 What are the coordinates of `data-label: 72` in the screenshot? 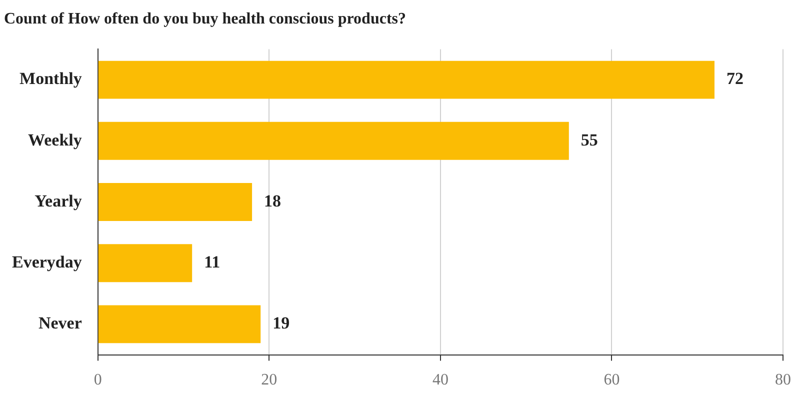 It's located at (735, 78).